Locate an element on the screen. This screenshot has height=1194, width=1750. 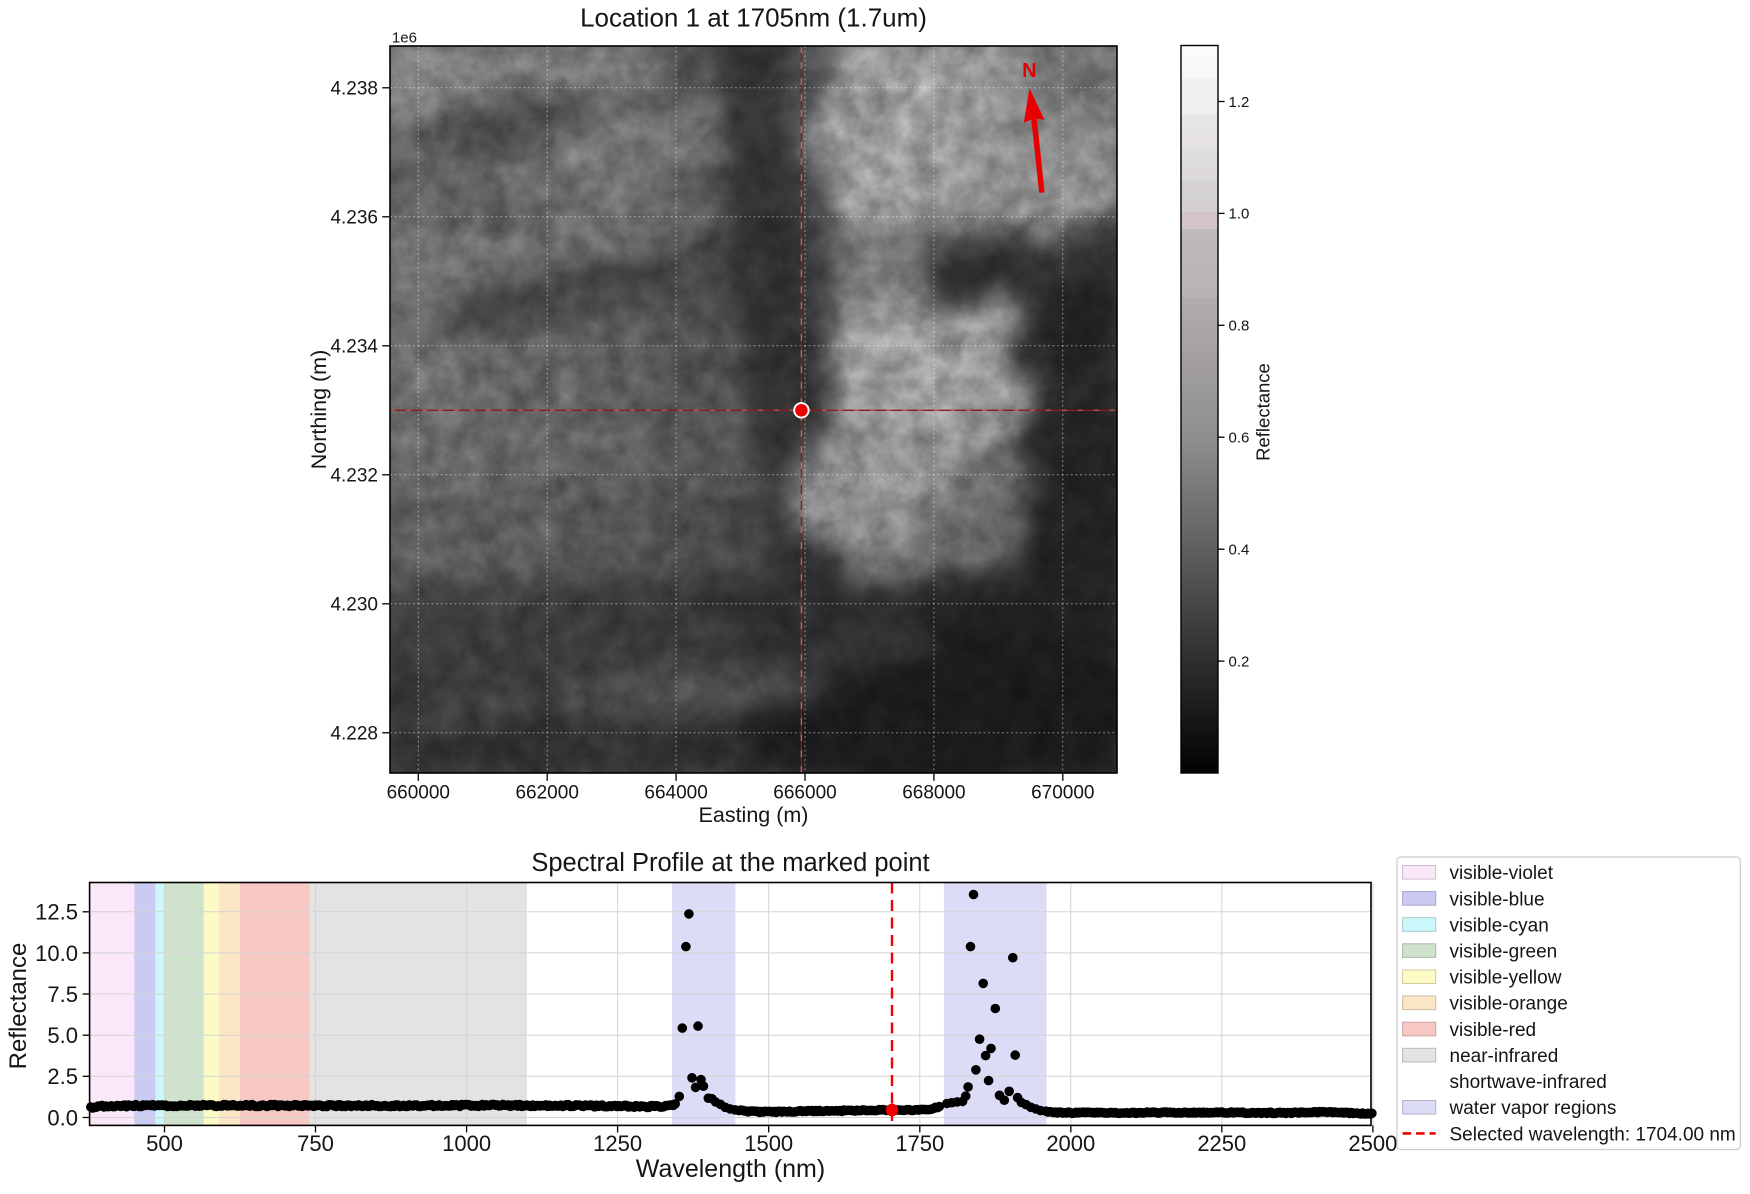
svg-text: 666000 is located at coordinates (804, 793).